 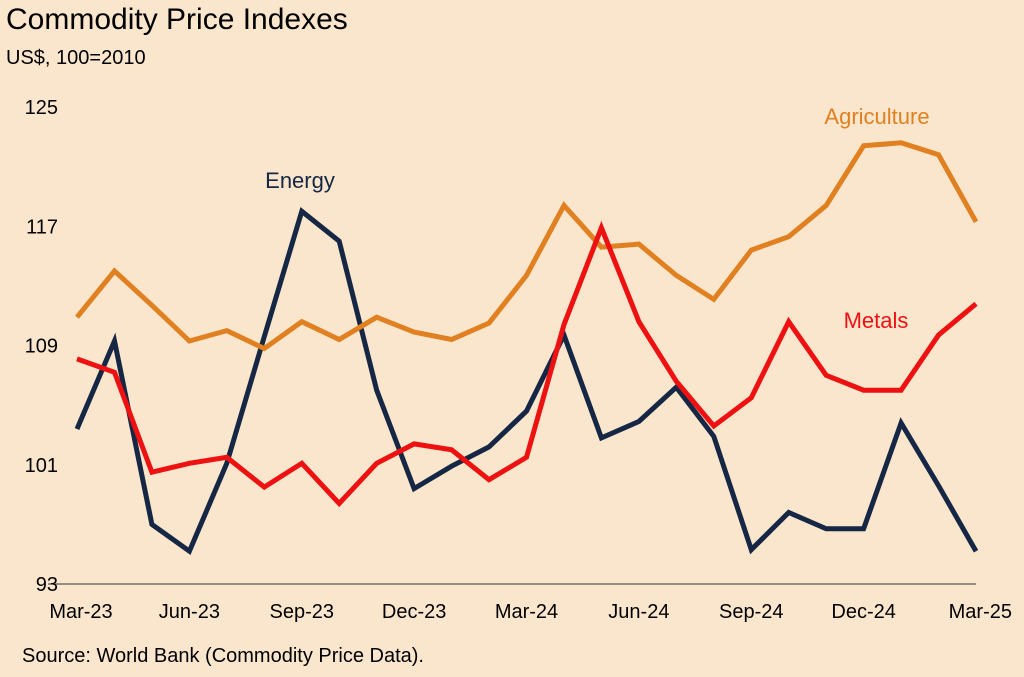 What do you see at coordinates (876, 116) in the screenshot?
I see `series-label-agriculture: Agriculture` at bounding box center [876, 116].